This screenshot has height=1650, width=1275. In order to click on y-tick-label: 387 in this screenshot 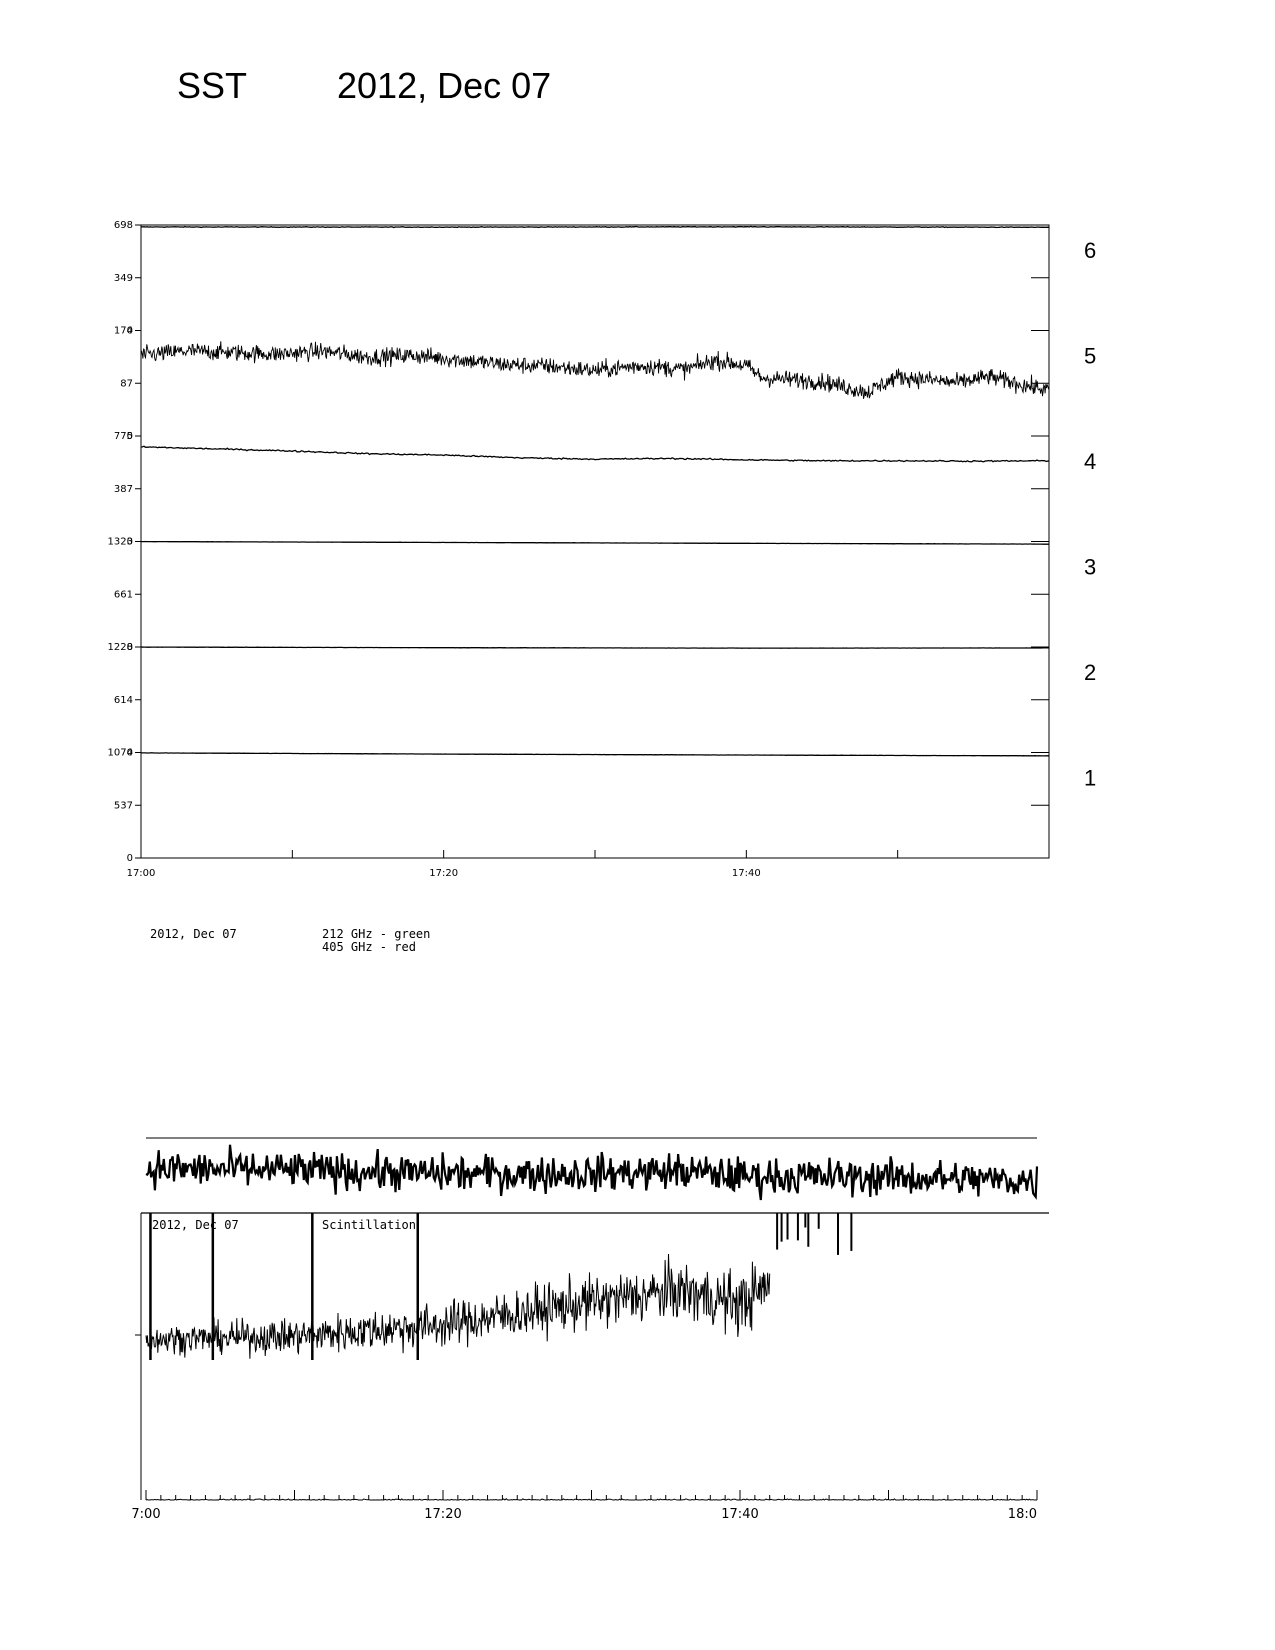, I will do `click(123, 489)`.